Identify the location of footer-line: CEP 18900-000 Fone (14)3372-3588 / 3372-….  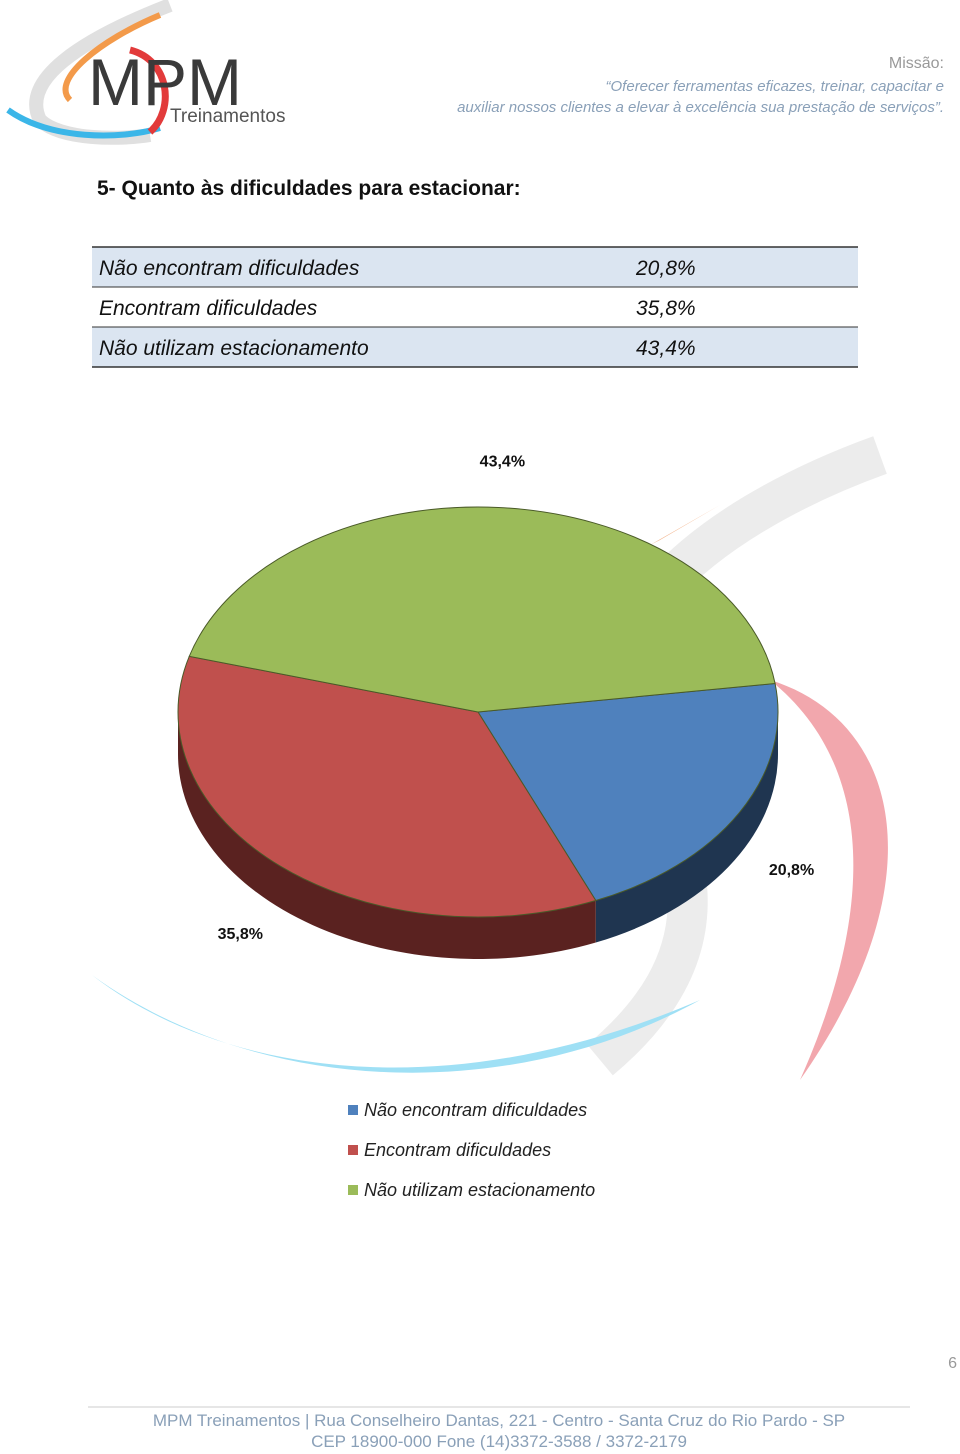
(499, 1441).